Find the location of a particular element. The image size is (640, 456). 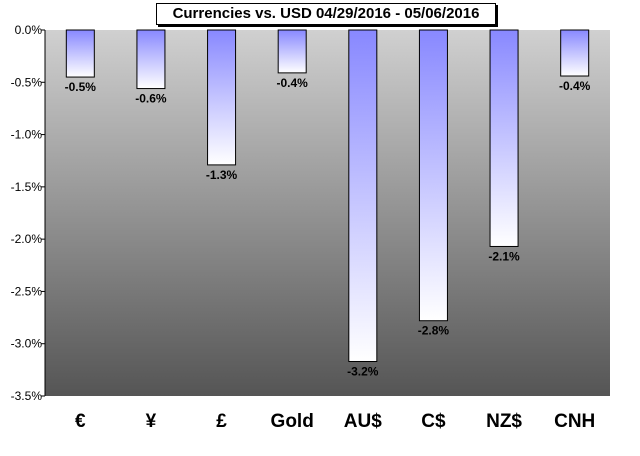

x-tick-label: ¥ is located at coordinates (151, 421).